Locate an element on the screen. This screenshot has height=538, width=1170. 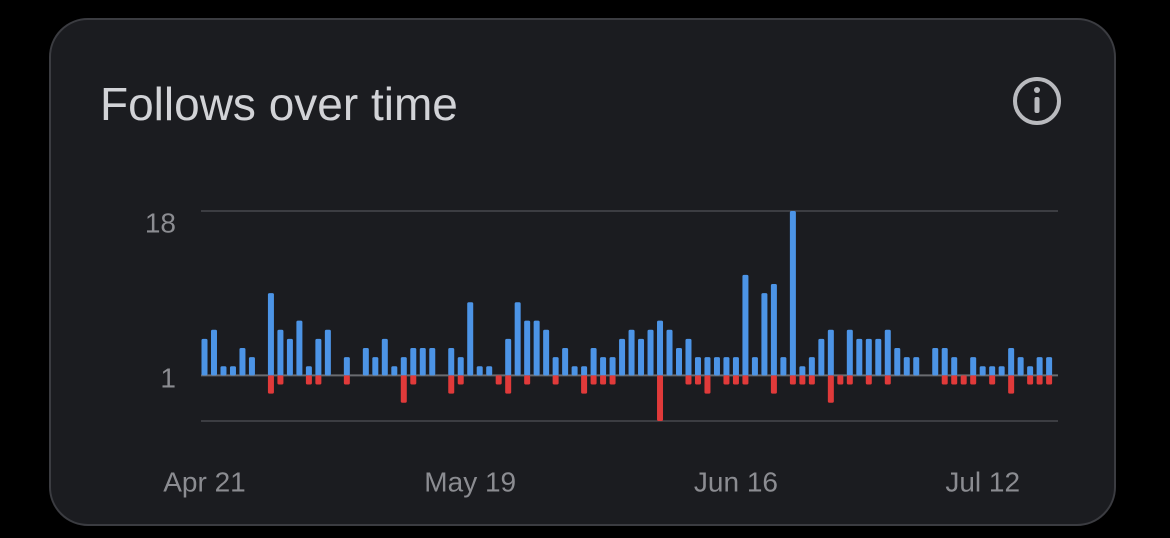
y-tick-label: 18 is located at coordinates (160, 222).